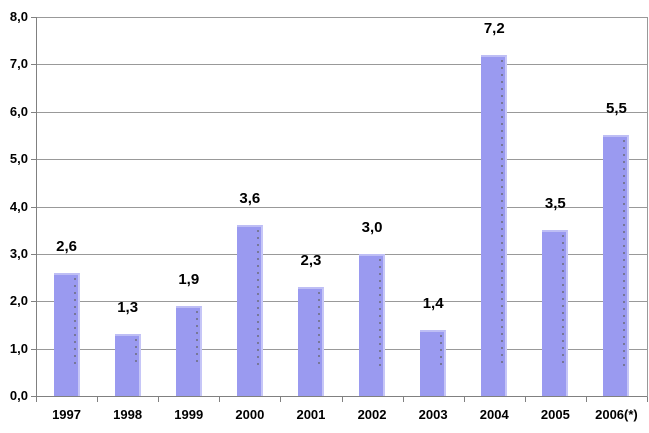  What do you see at coordinates (372, 227) in the screenshot?
I see `bar-value-label: 3,0` at bounding box center [372, 227].